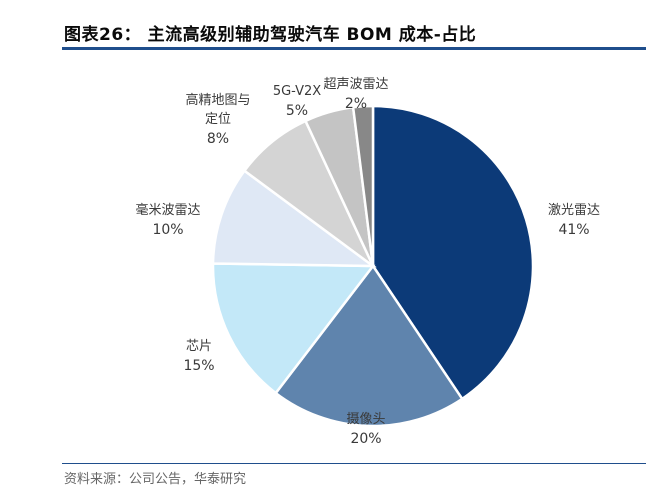  Describe the element at coordinates (573, 230) in the screenshot. I see `slice-value-label: 41%` at that location.